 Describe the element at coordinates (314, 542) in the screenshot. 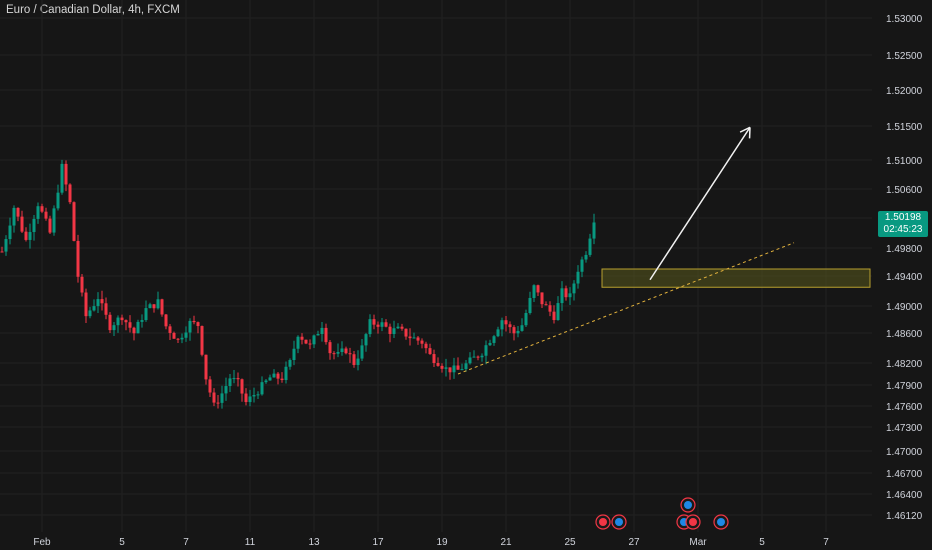

I see `x-tick-label: 13` at that location.